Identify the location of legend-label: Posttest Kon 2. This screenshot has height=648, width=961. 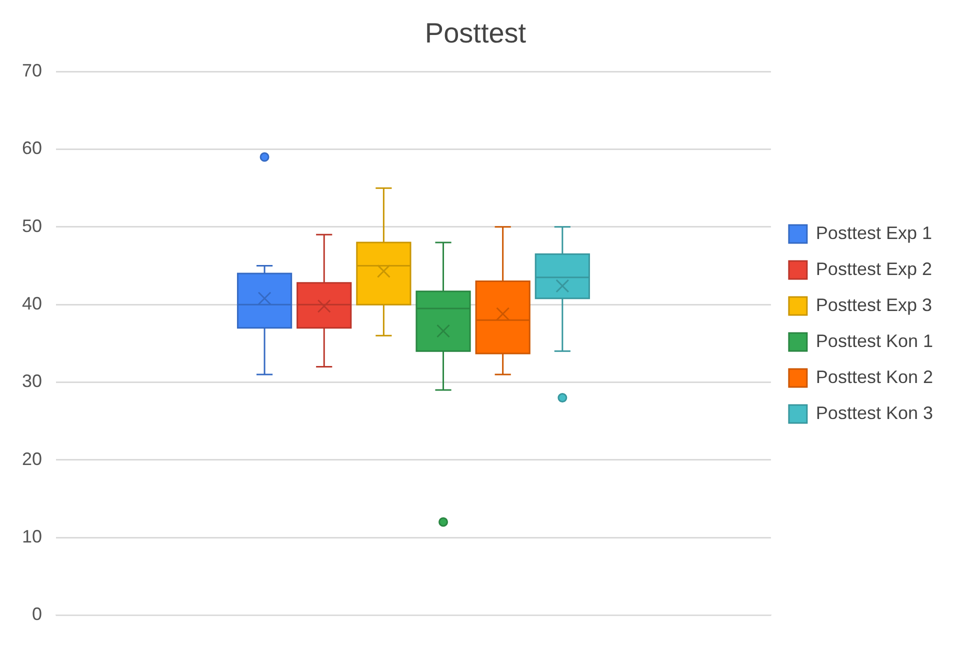
(875, 376).